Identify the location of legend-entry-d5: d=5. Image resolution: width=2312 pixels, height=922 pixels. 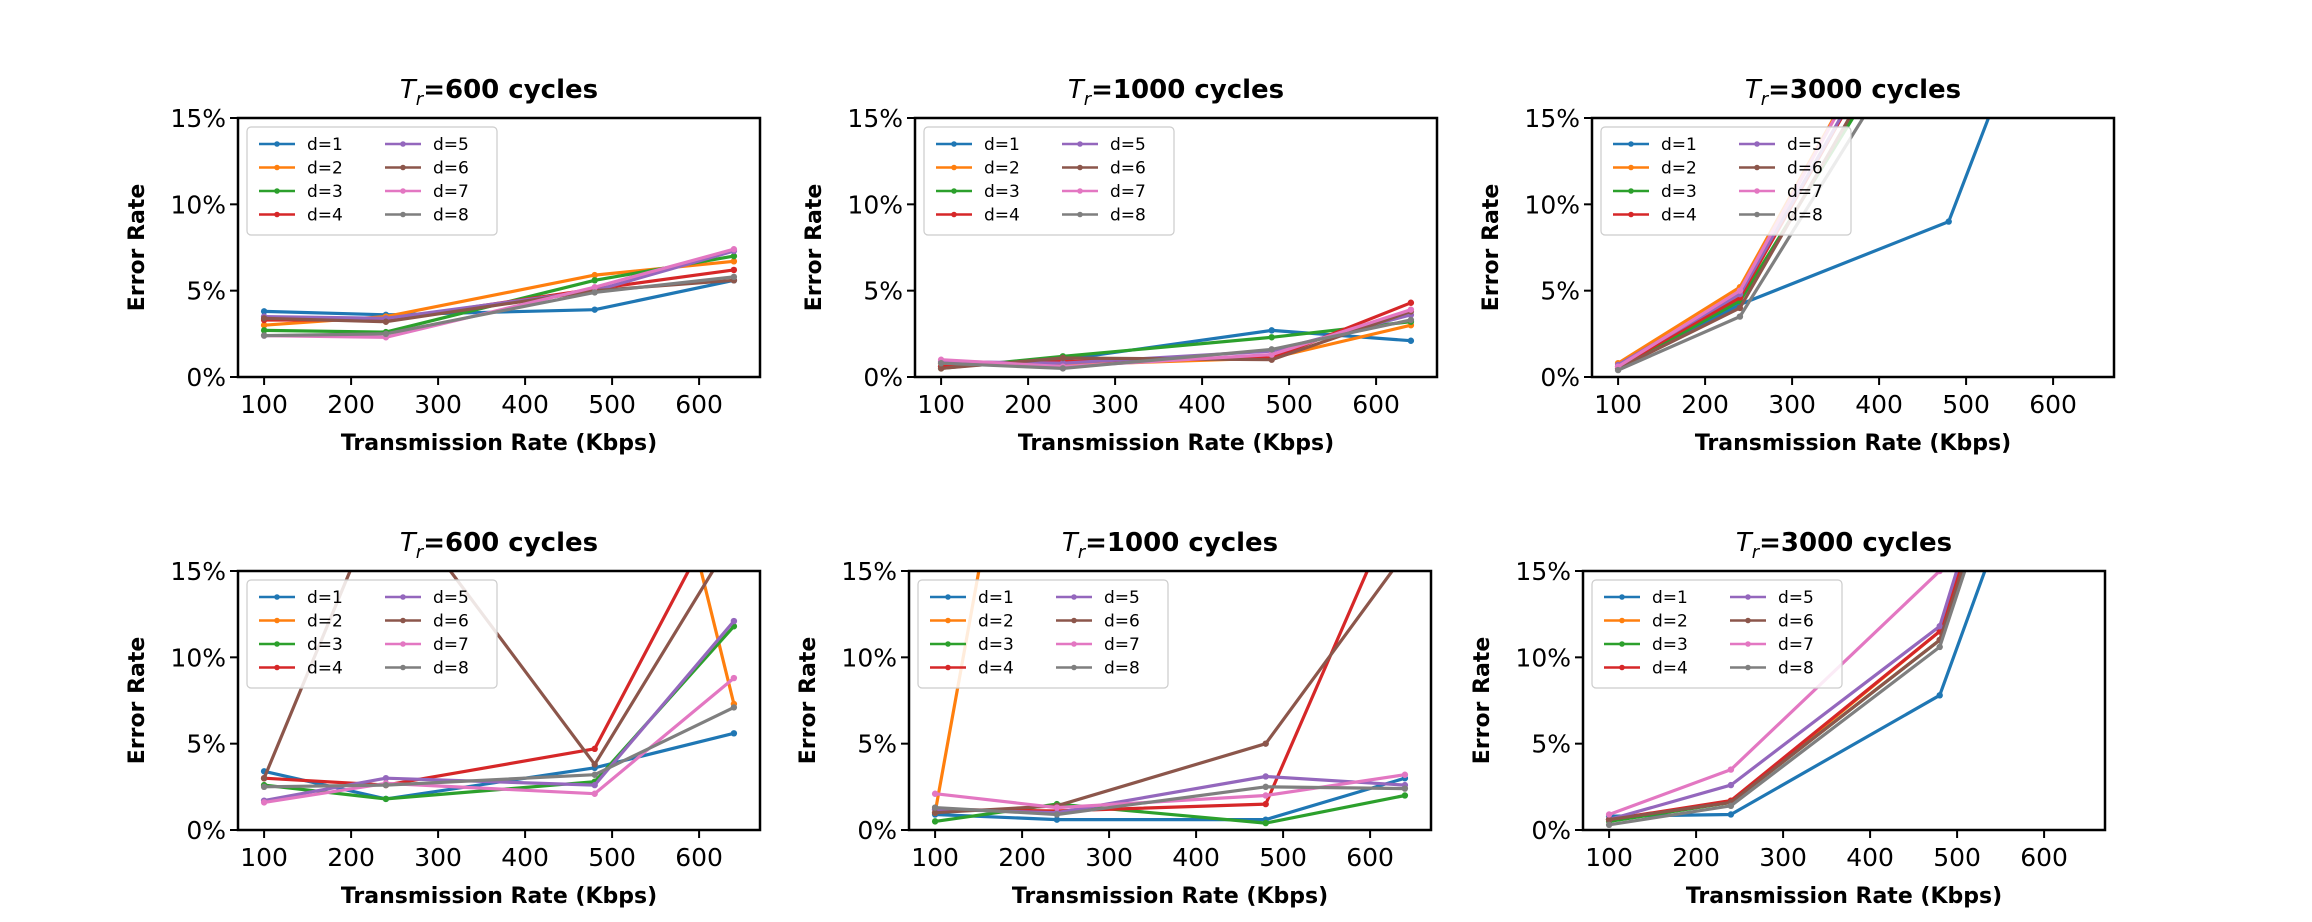
(1122, 598).